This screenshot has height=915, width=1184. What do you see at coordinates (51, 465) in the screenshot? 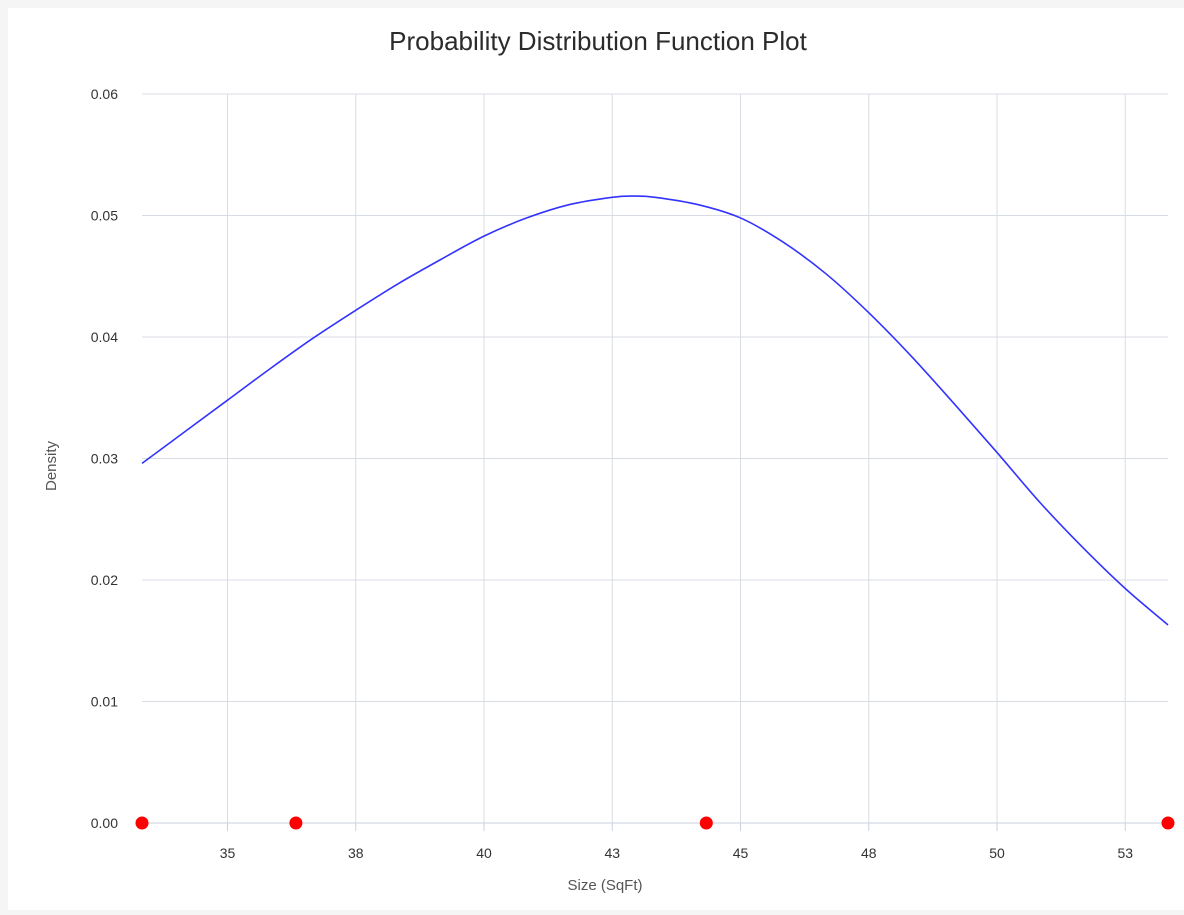
I see `y-axis-title: Density` at bounding box center [51, 465].